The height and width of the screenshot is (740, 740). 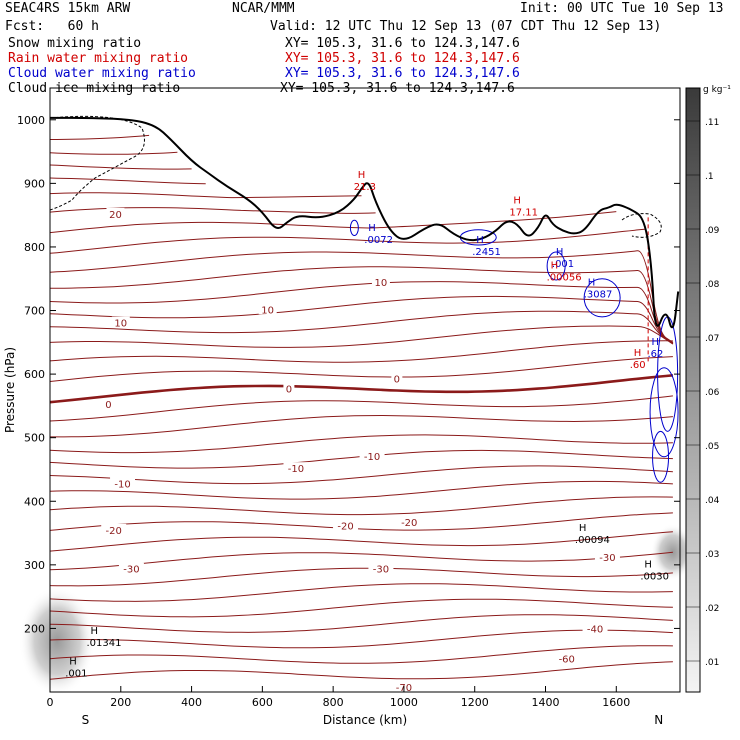 I want to click on y-tick-label: 700, so click(x=34, y=311).